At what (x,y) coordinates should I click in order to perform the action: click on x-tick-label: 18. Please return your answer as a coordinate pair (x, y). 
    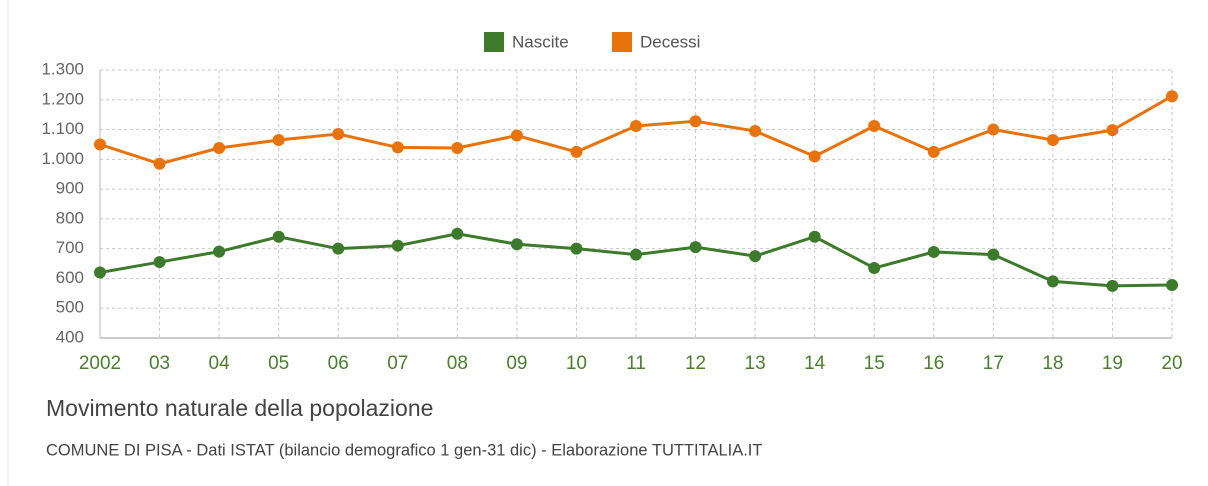
    Looking at the image, I should click on (1052, 363).